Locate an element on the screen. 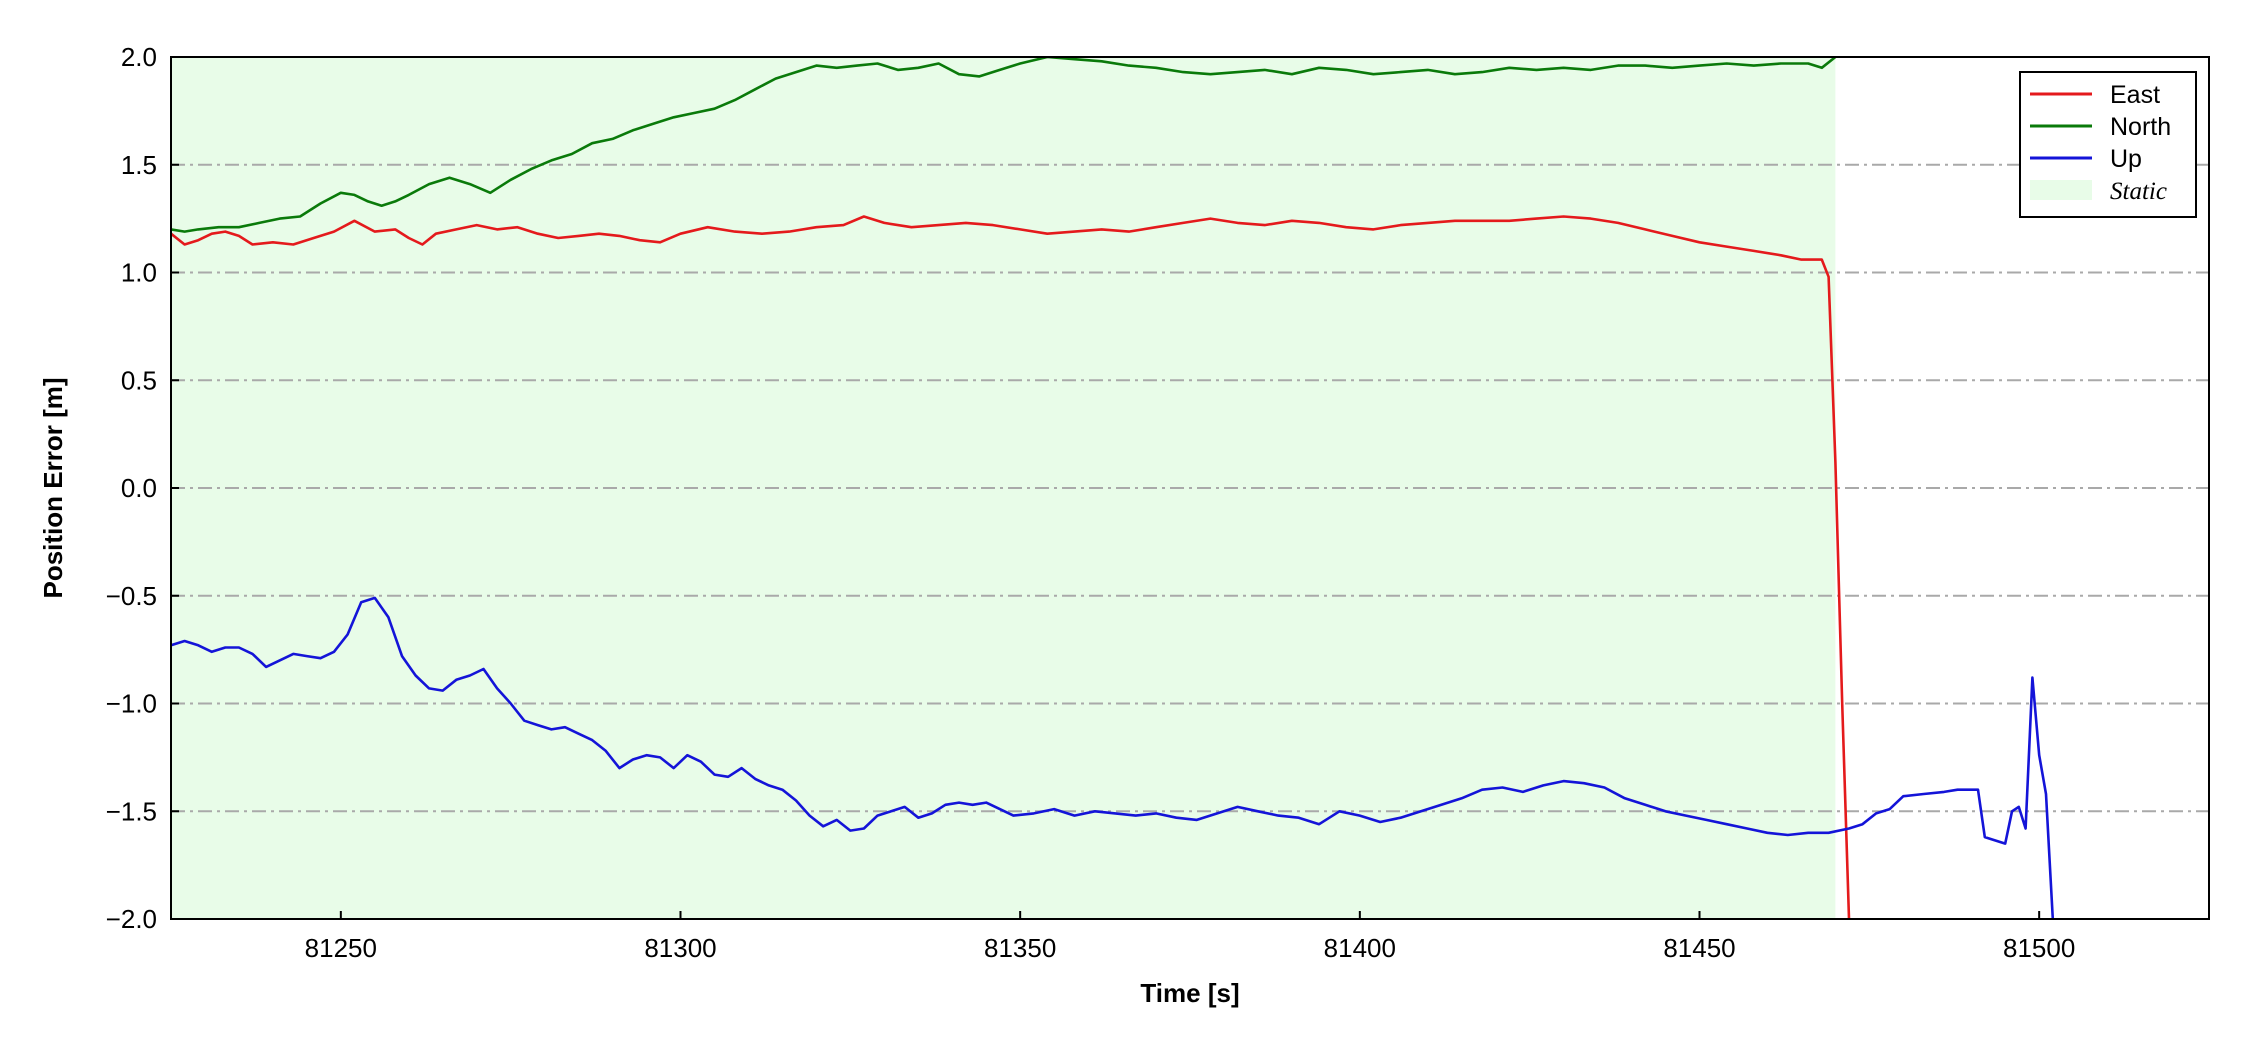 This screenshot has width=2250, height=1050. x-axis-ticks: 81250 81300 81350 81400 81450 81500 is located at coordinates (1190, 937).